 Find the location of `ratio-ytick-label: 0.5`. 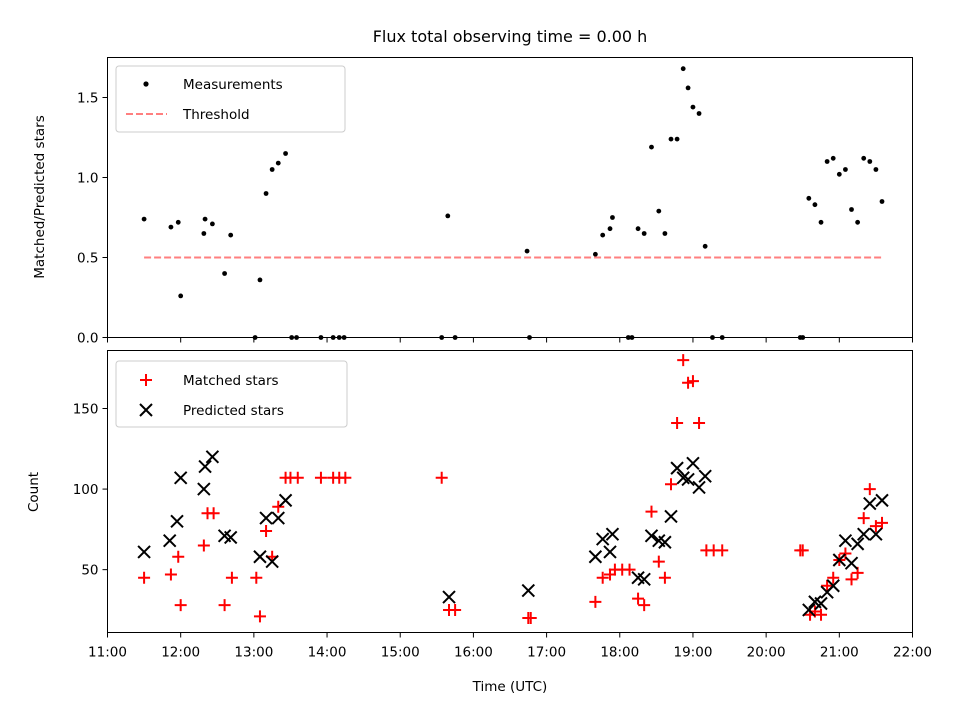

ratio-ytick-label: 0.5 is located at coordinates (87, 259).